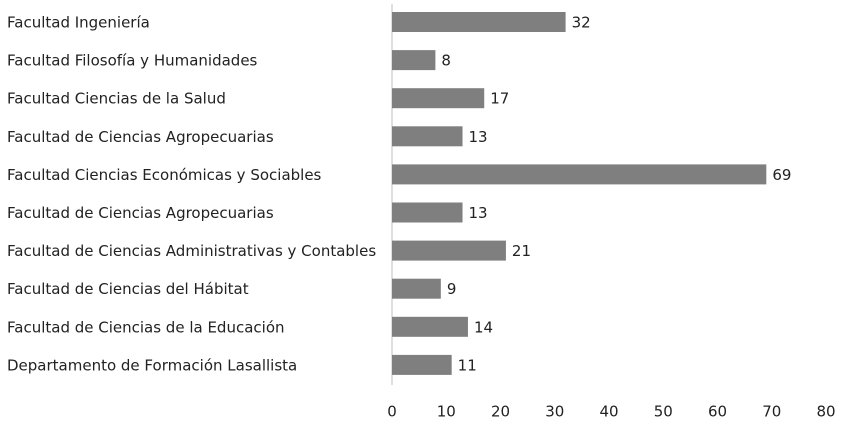  Describe the element at coordinates (146, 327) in the screenshot. I see `y-tick-label: Facultad de Ciencias de la Educación` at that location.